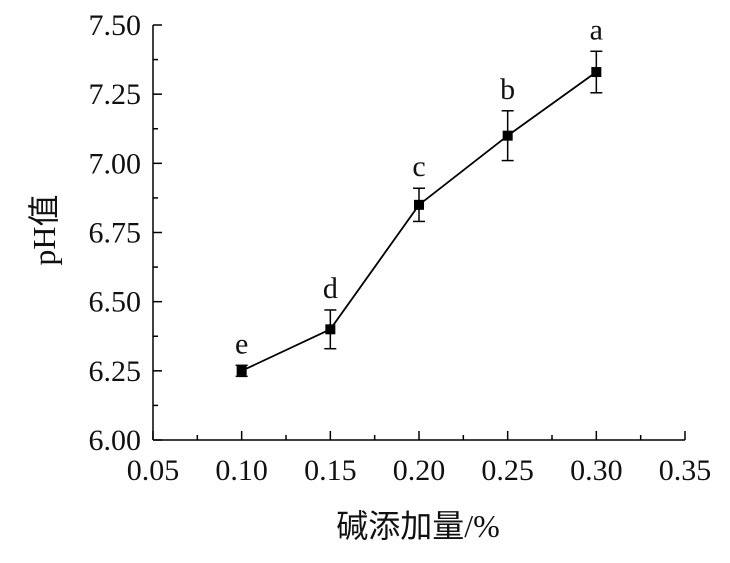 The width and height of the screenshot is (730, 563). What do you see at coordinates (115, 25) in the screenshot?
I see `y-tick-label: 7.50` at bounding box center [115, 25].